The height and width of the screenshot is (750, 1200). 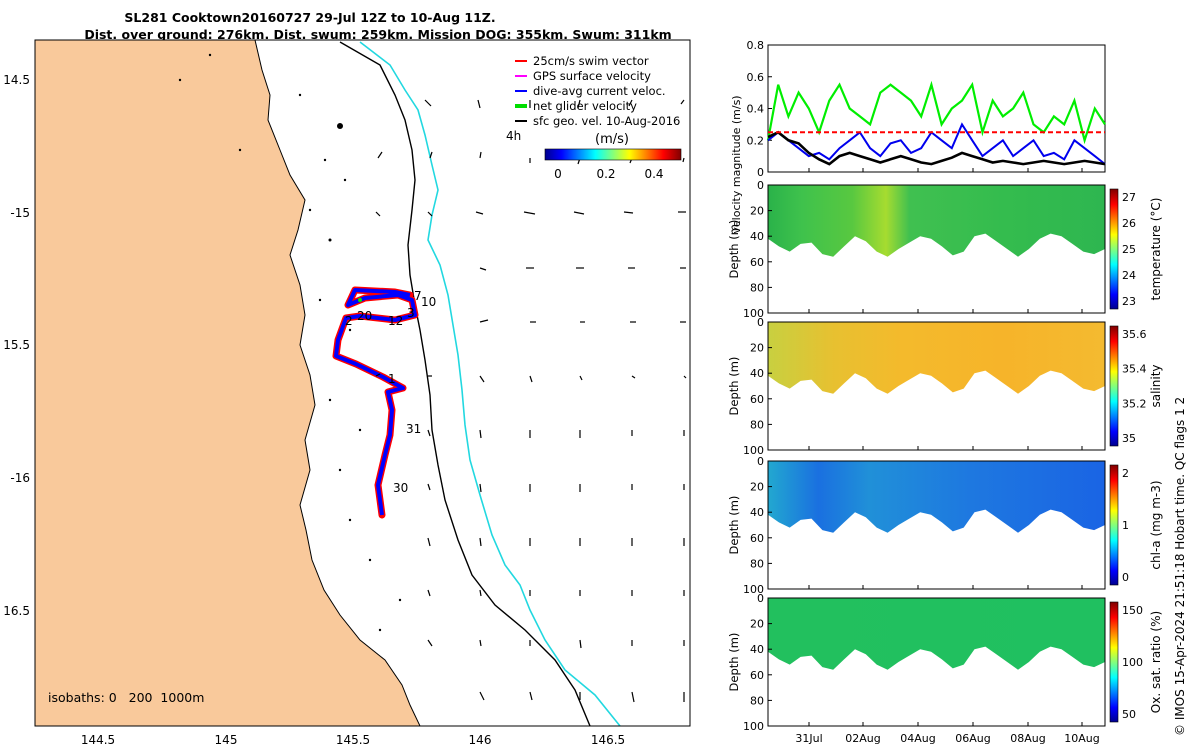 What do you see at coordinates (20, 213) in the screenshot?
I see `map-y-tick: -15` at bounding box center [20, 213].